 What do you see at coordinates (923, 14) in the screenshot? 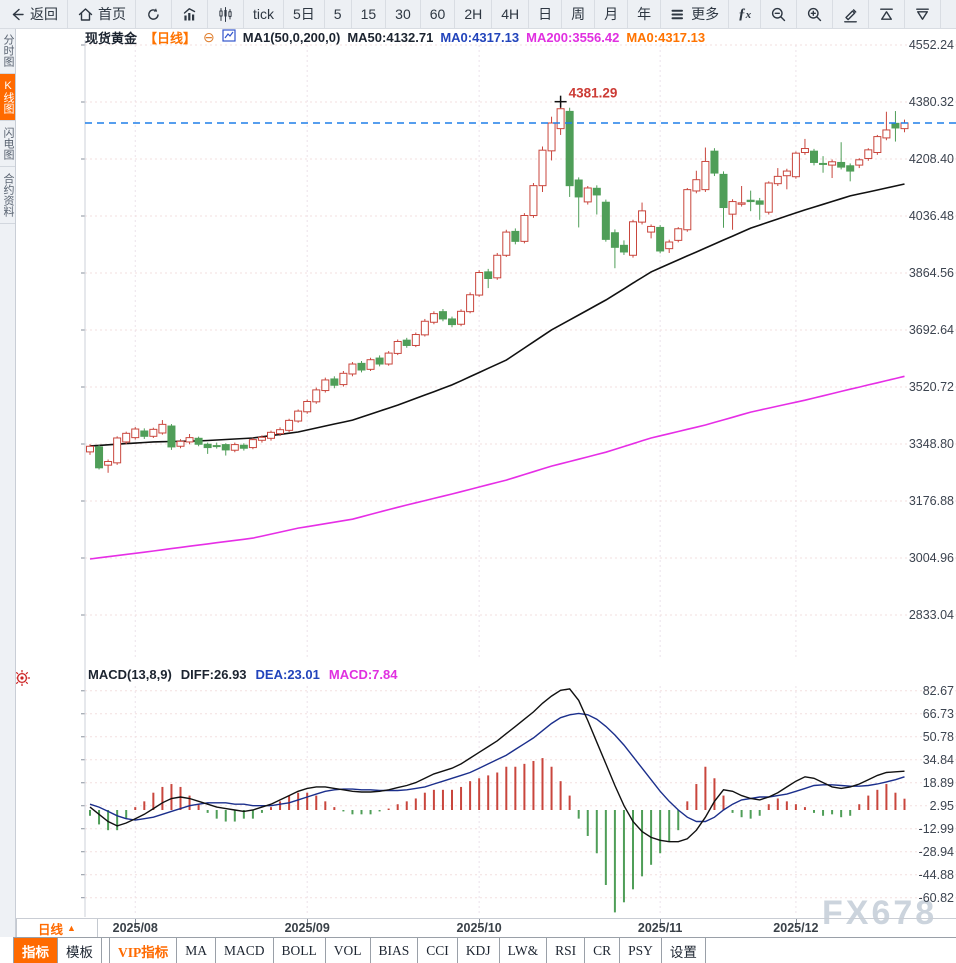
I see `toolbar-expand-down-button` at bounding box center [923, 14].